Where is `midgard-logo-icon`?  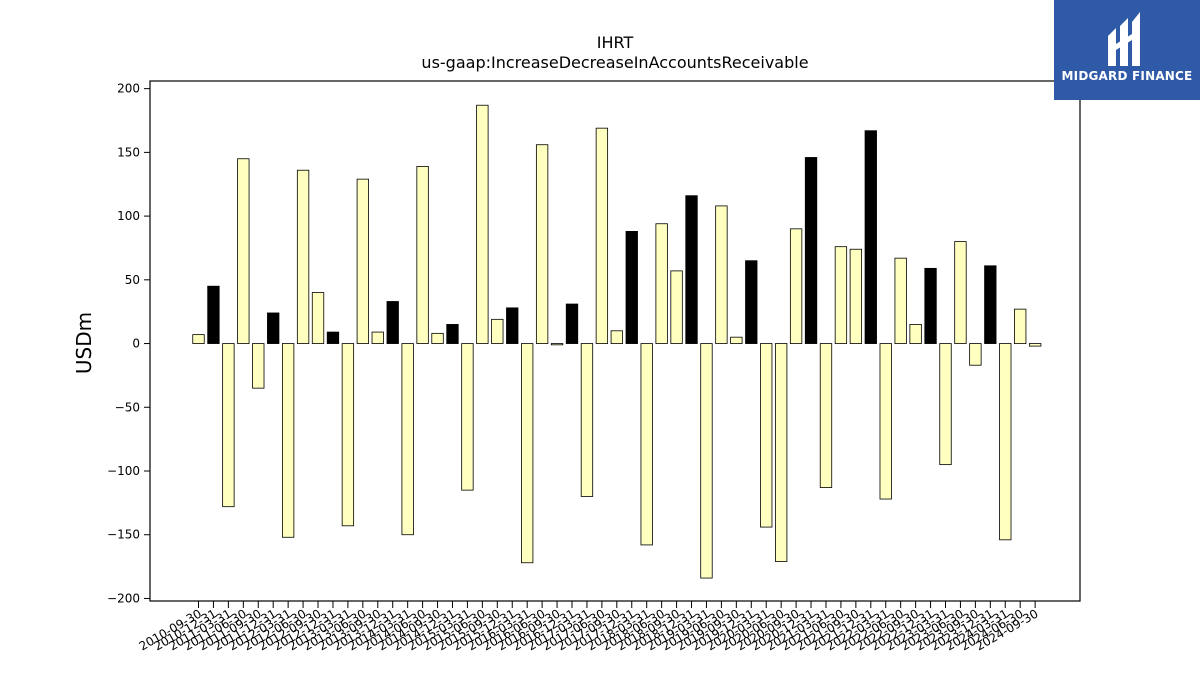 midgard-logo-icon is located at coordinates (1124, 39).